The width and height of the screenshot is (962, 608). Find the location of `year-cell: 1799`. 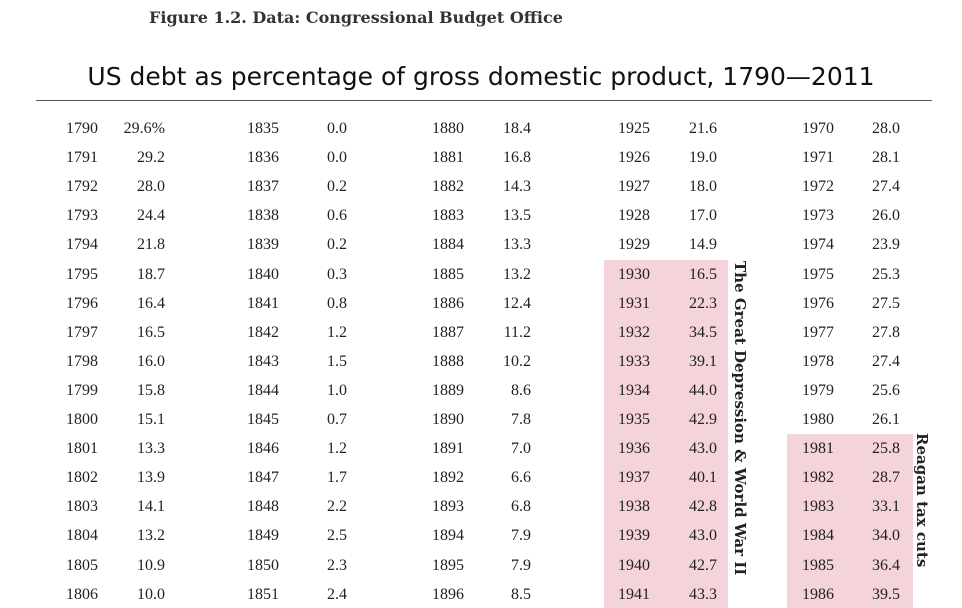

year-cell: 1799 is located at coordinates (82, 390).